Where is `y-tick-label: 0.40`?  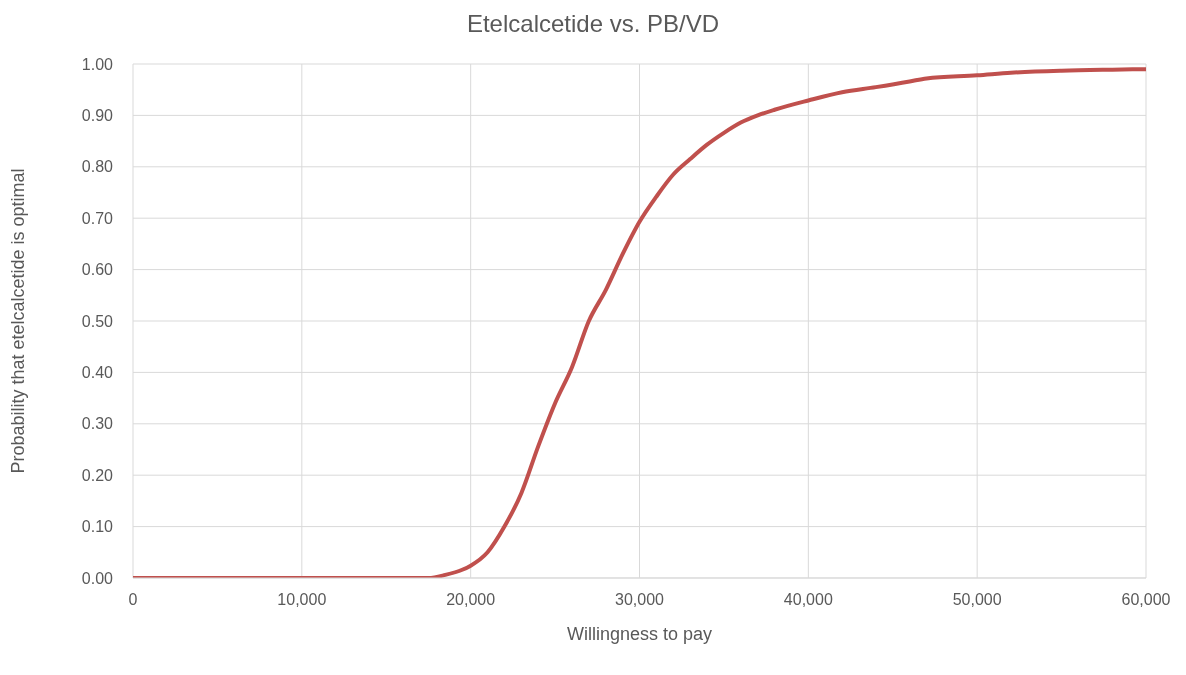
y-tick-label: 0.40 is located at coordinates (97, 373).